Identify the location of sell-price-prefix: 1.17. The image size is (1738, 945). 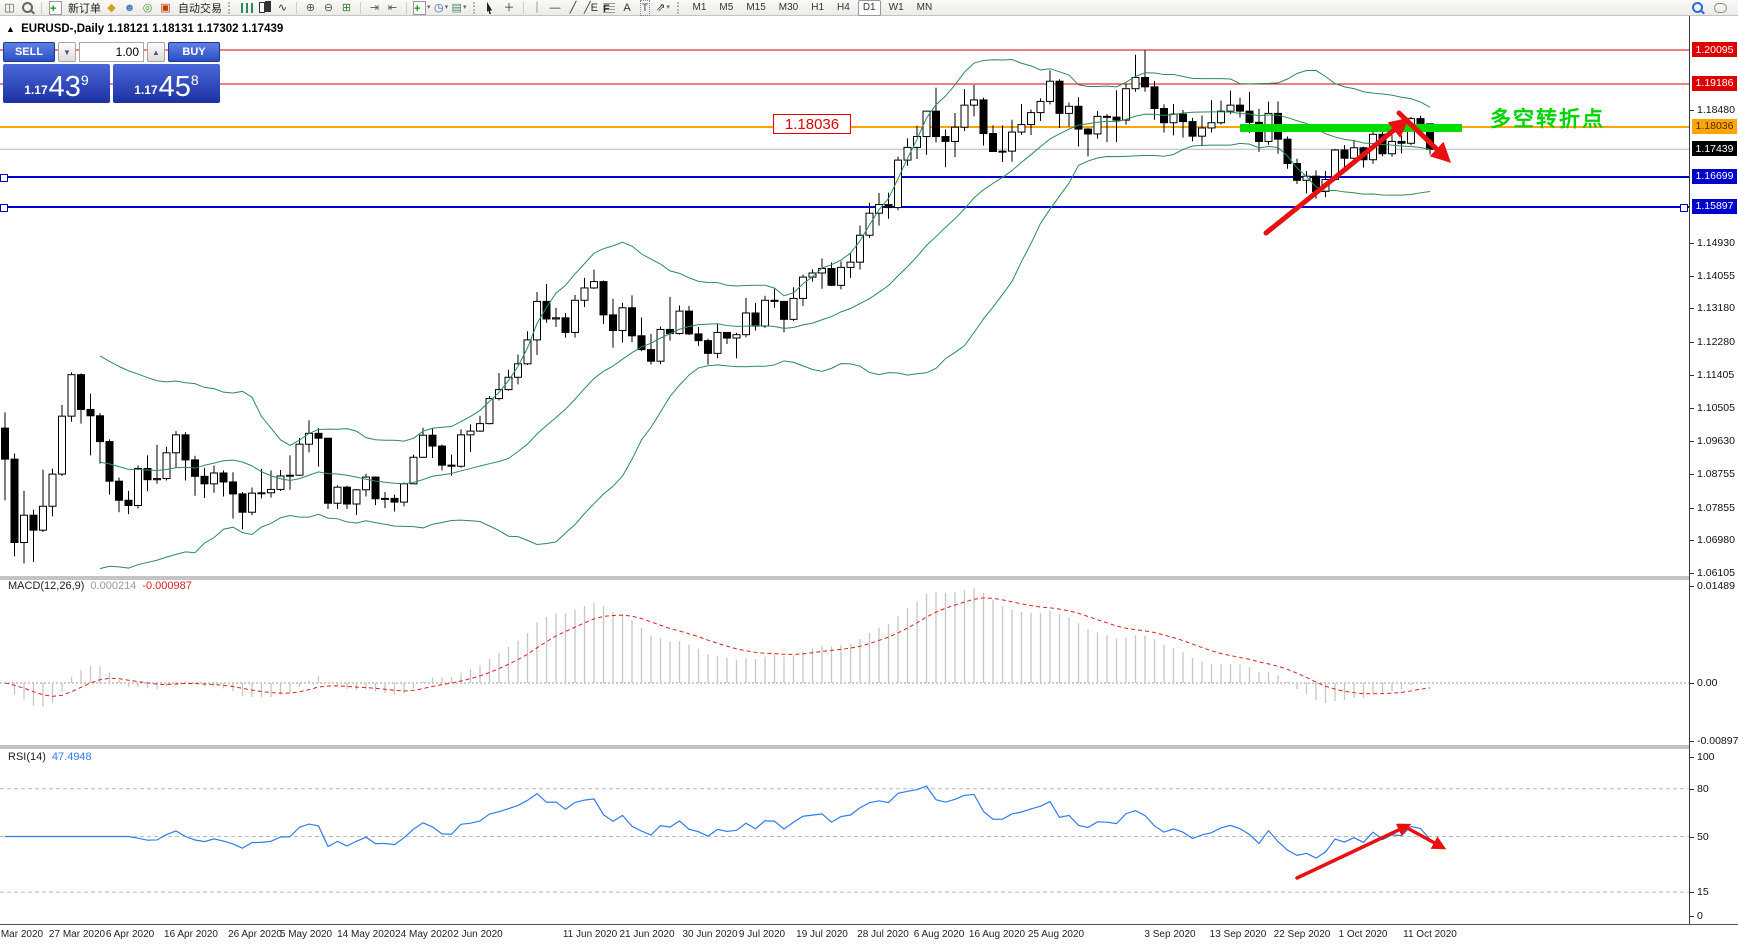
(36, 90).